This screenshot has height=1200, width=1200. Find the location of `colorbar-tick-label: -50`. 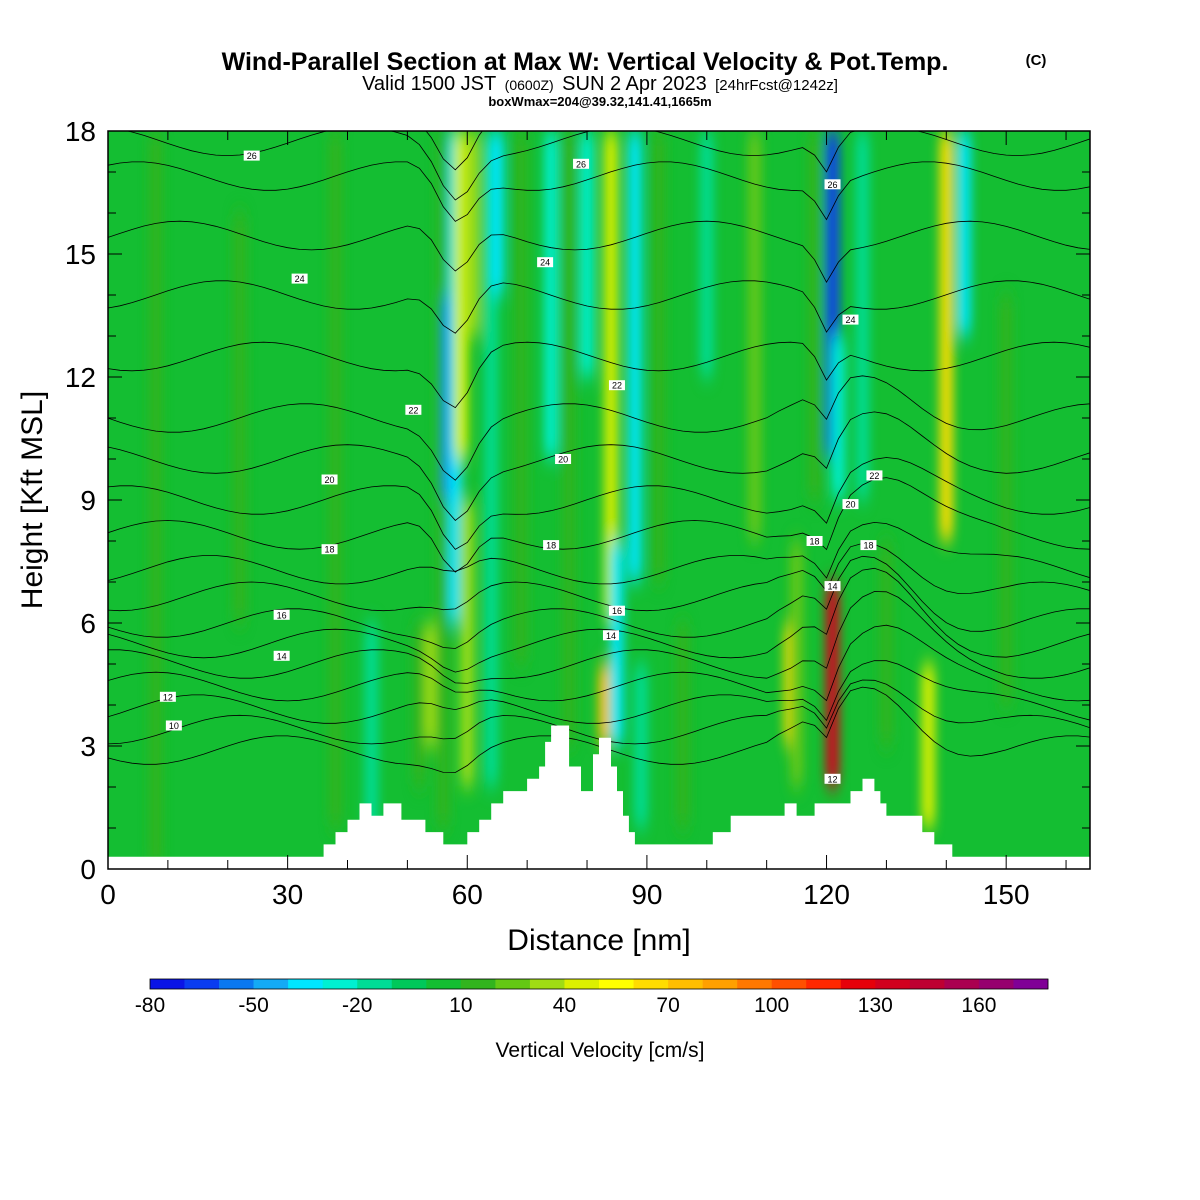

colorbar-tick-label: -50 is located at coordinates (253, 1005).